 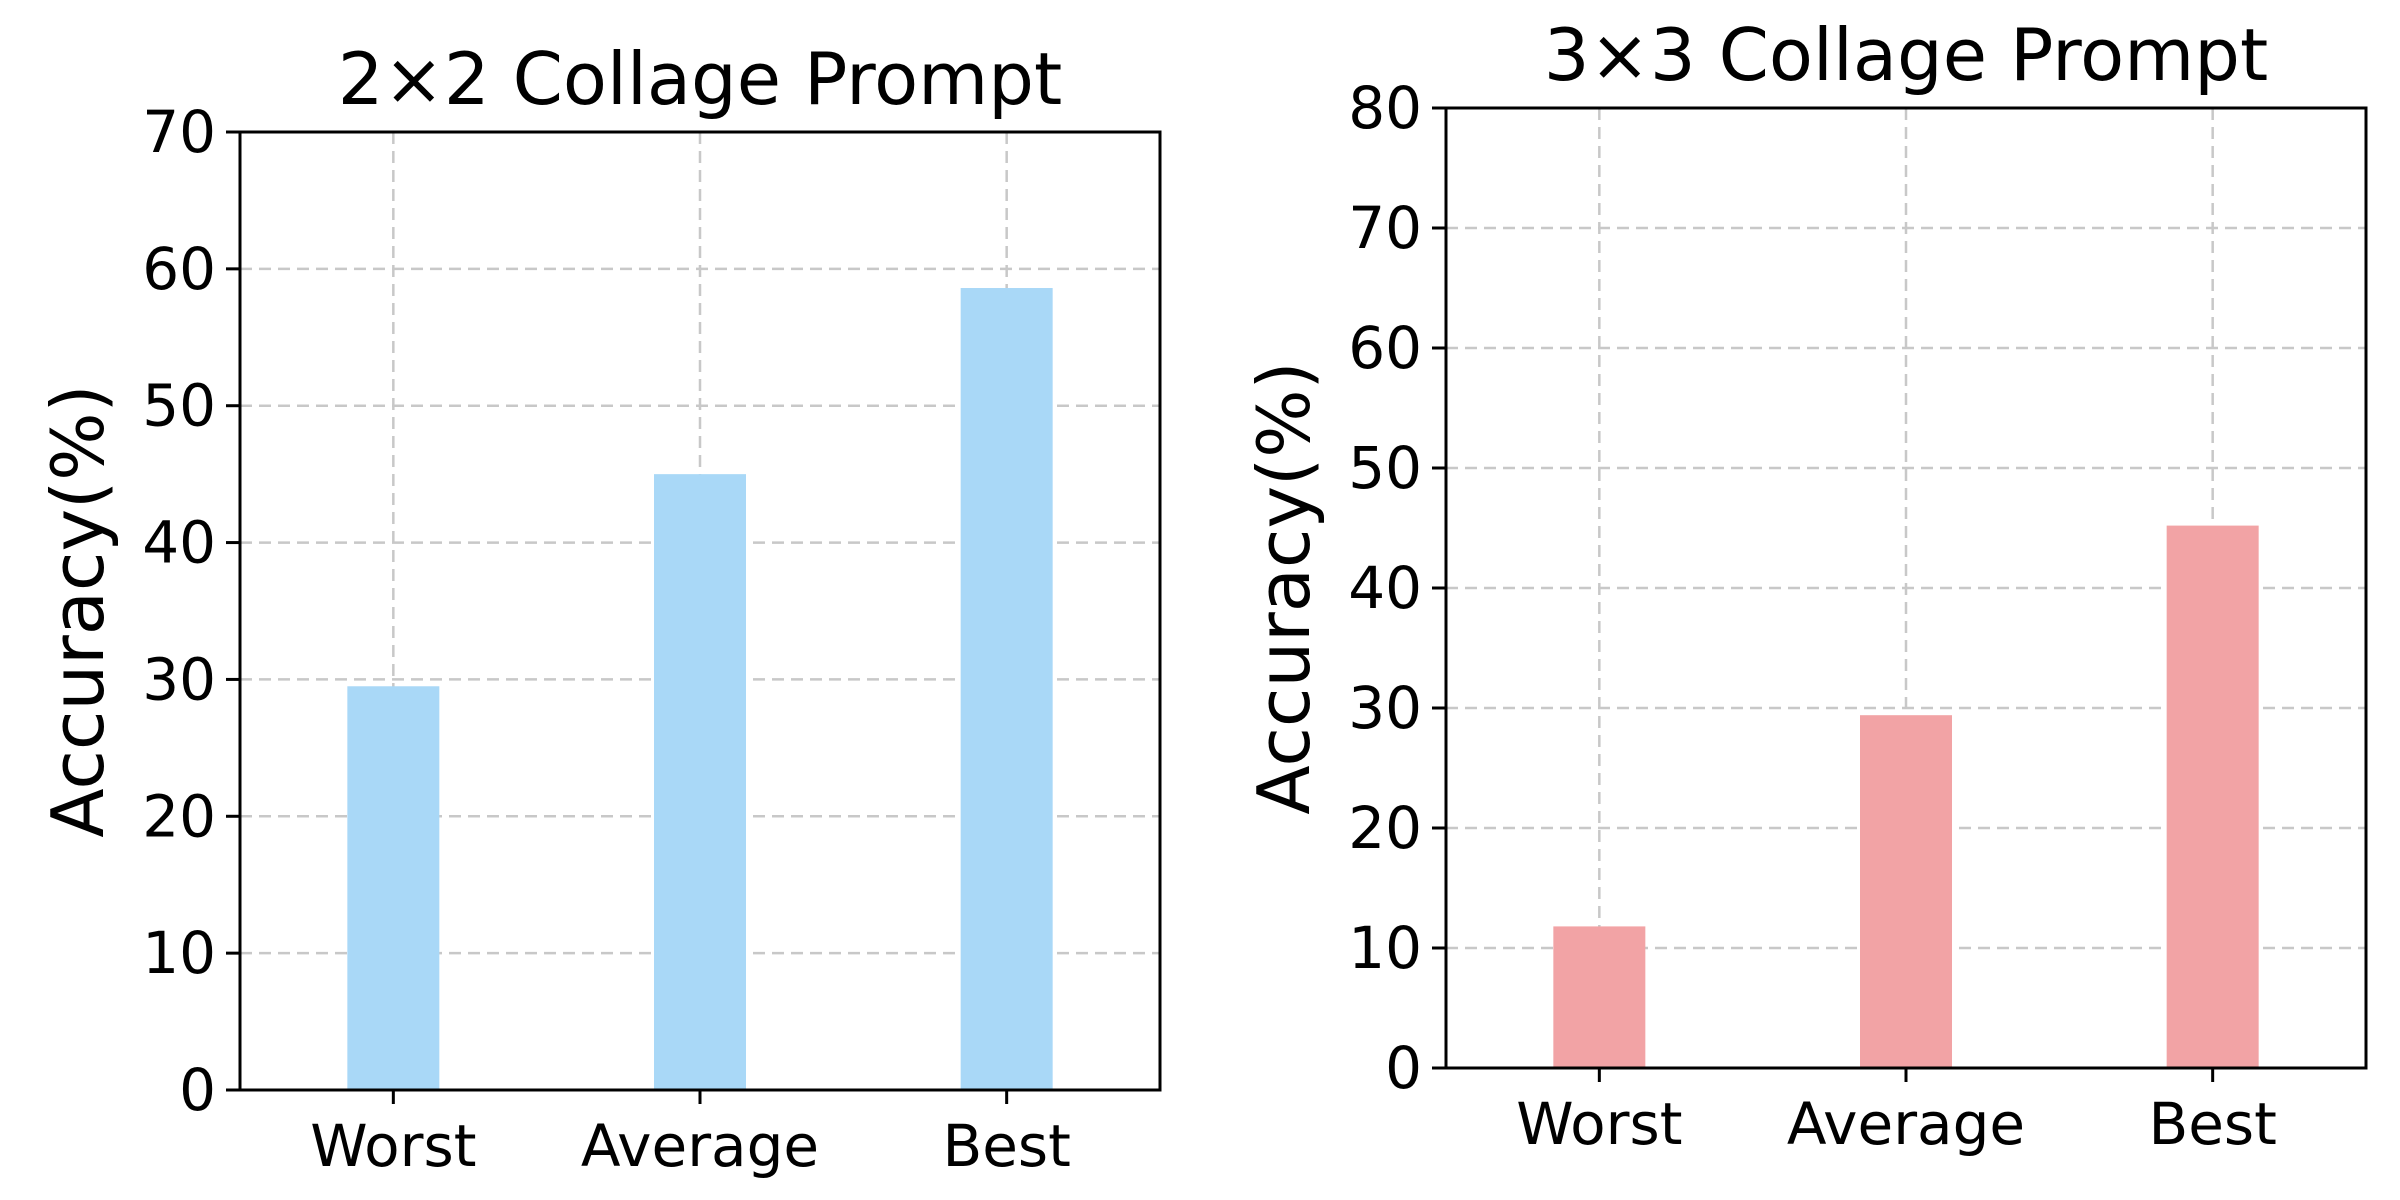 I want to click on y-tick-label: 80, so click(x=1385, y=108).